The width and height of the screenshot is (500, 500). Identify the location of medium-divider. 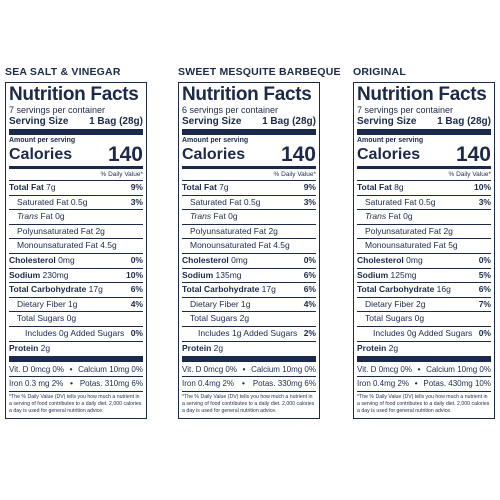
(249, 167).